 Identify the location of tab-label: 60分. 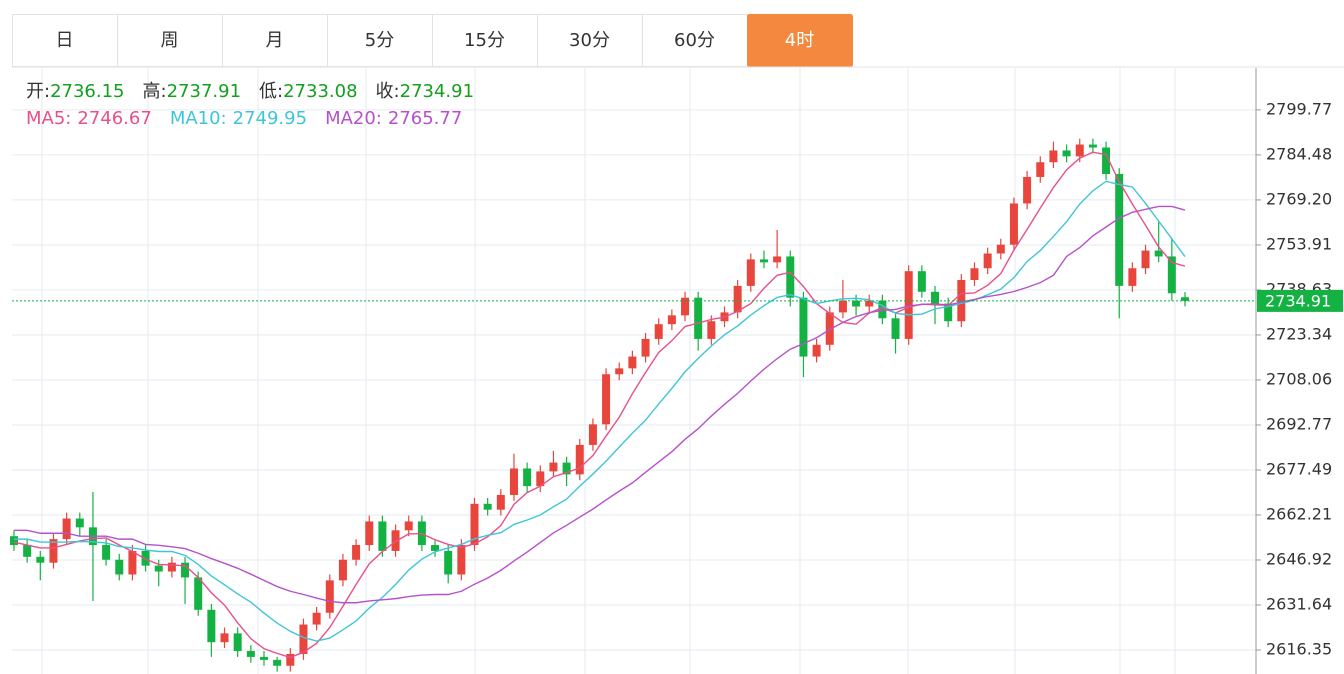
(694, 40).